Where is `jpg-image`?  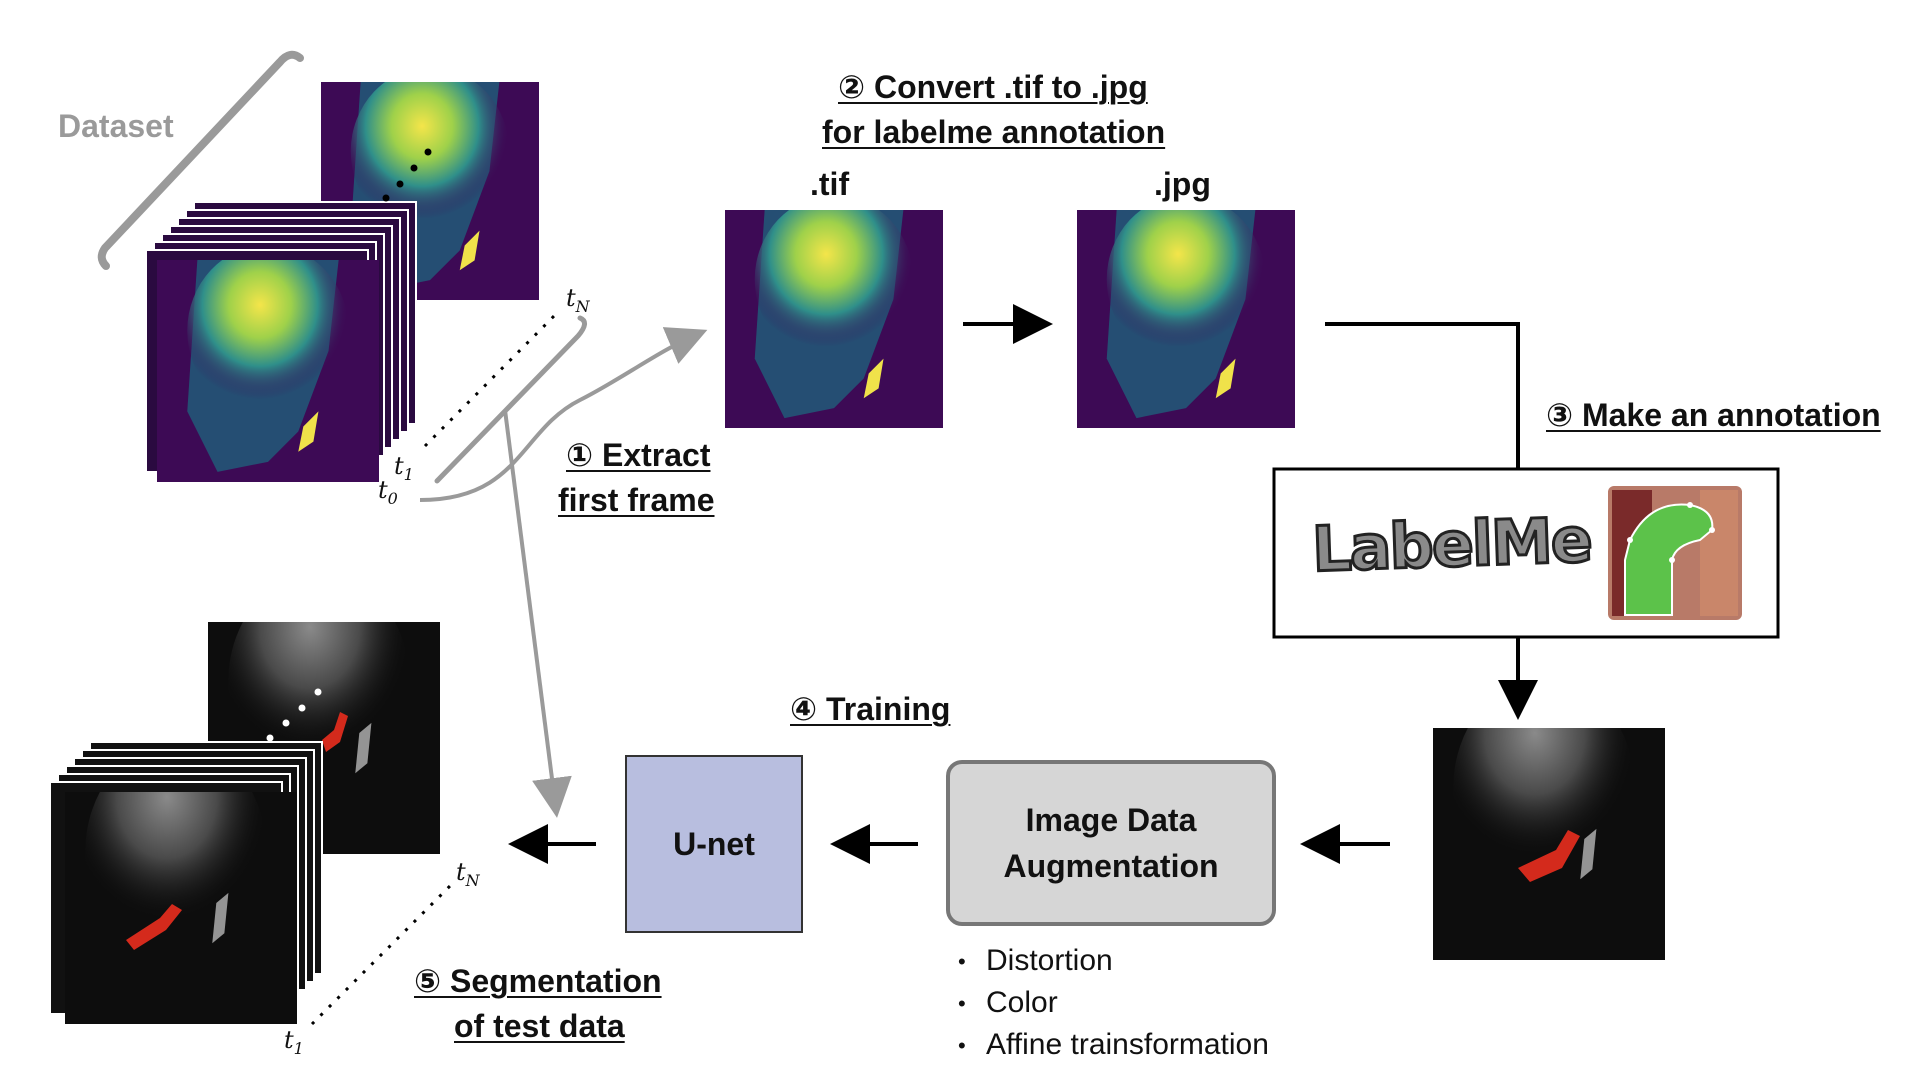
jpg-image is located at coordinates (1186, 319).